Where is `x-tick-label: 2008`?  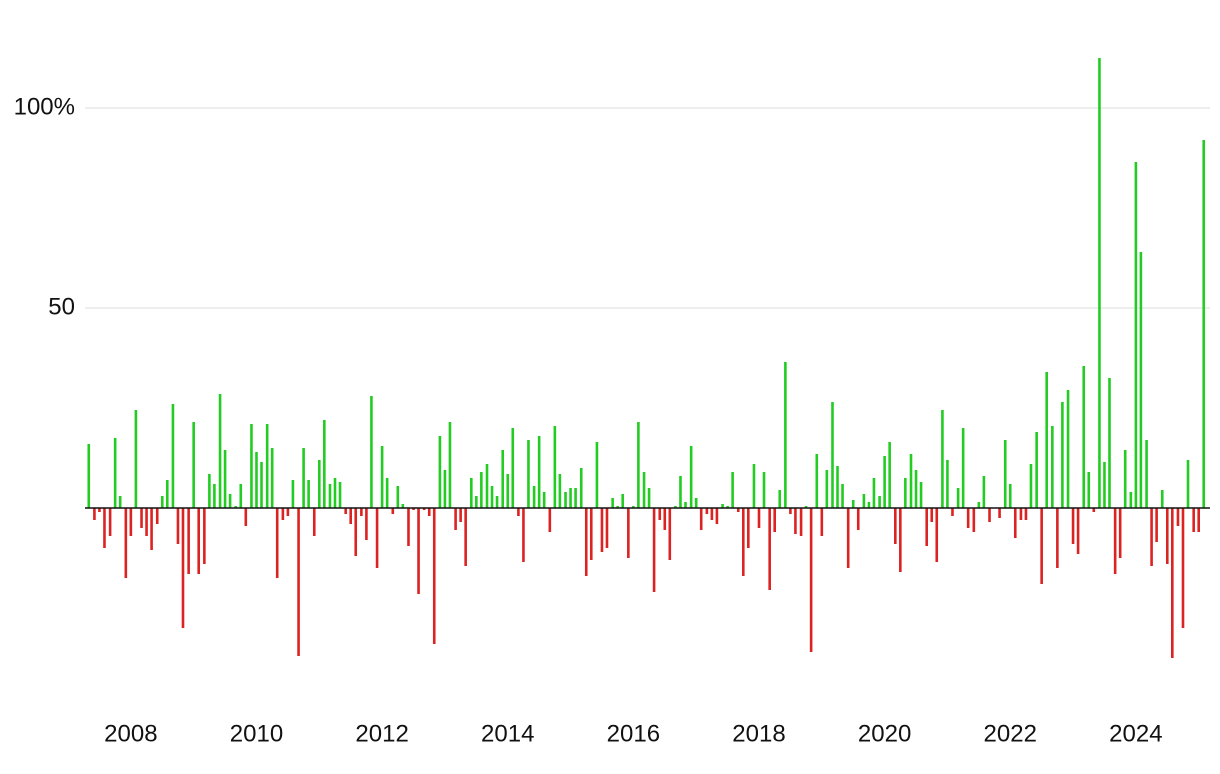 x-tick-label: 2008 is located at coordinates (130, 733).